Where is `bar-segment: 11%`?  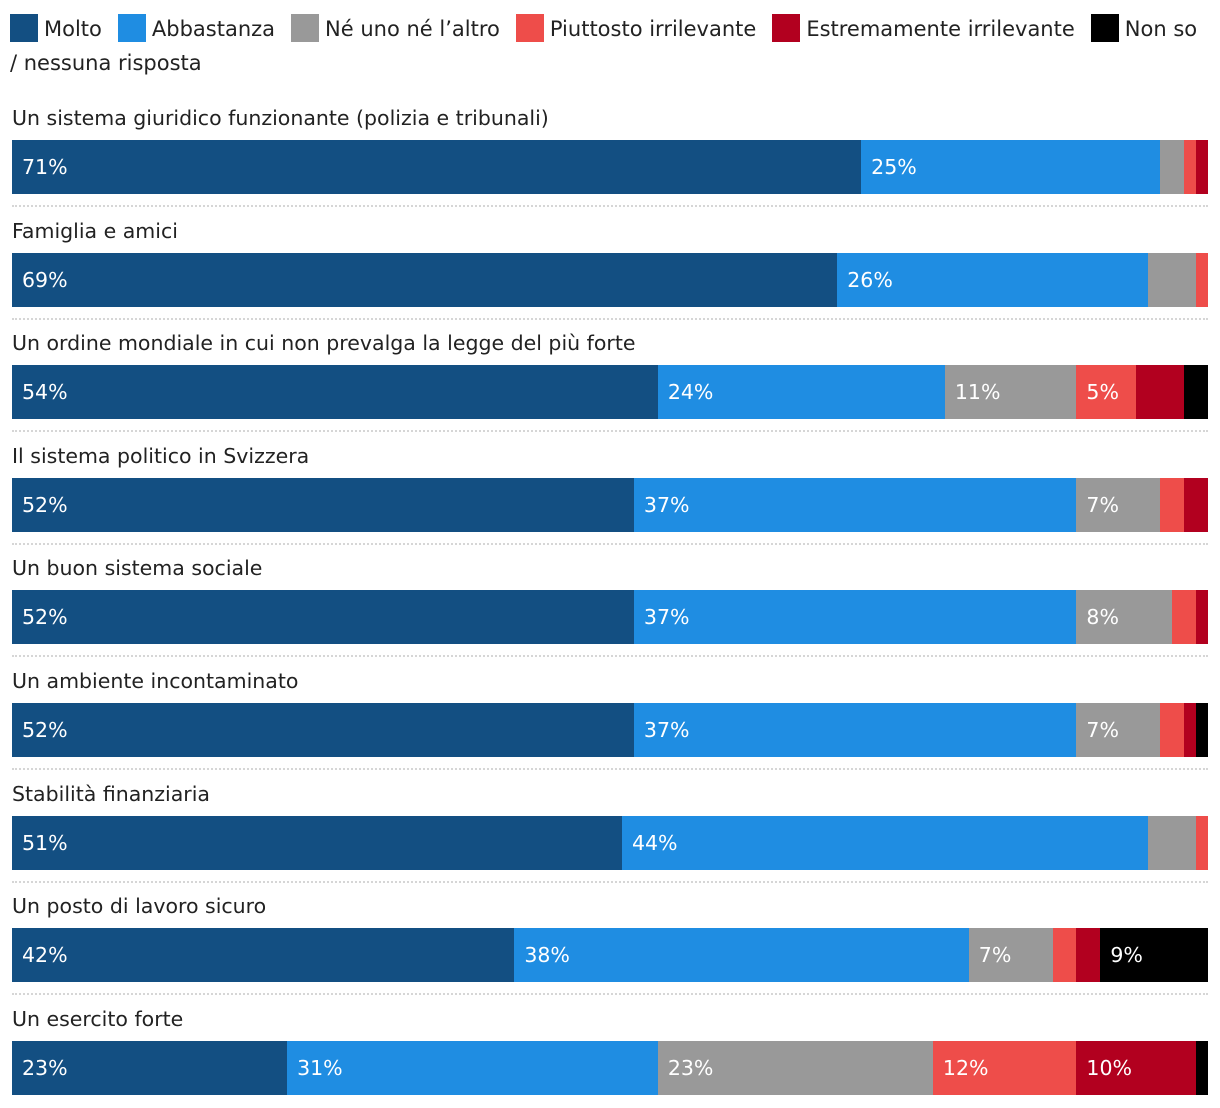
bar-segment: 11% is located at coordinates (1010, 392).